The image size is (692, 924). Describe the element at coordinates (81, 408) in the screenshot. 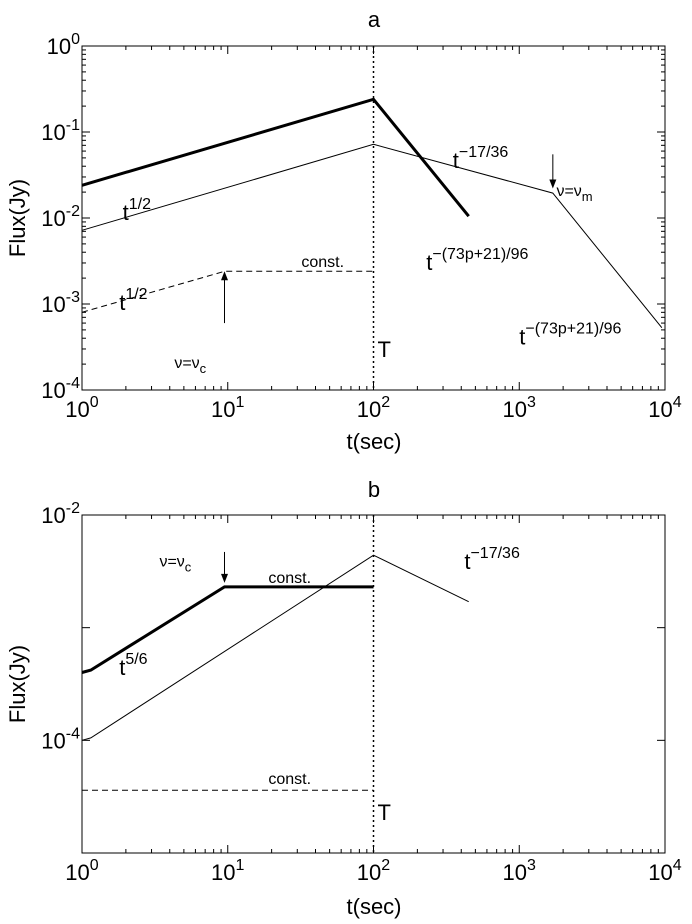

I see `panel-a-x-tick-label: 10⁰` at that location.